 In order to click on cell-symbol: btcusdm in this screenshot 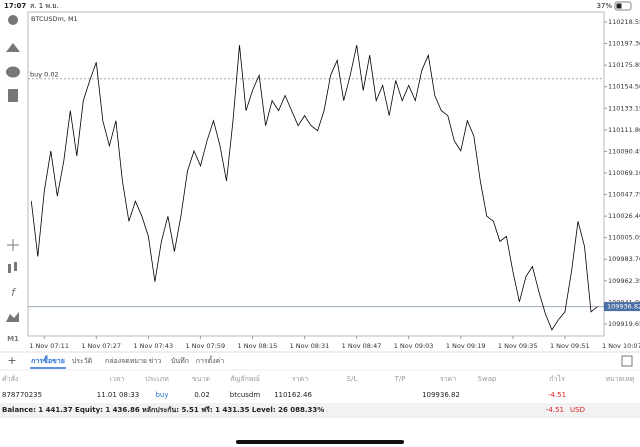, I will do `click(245, 395)`.